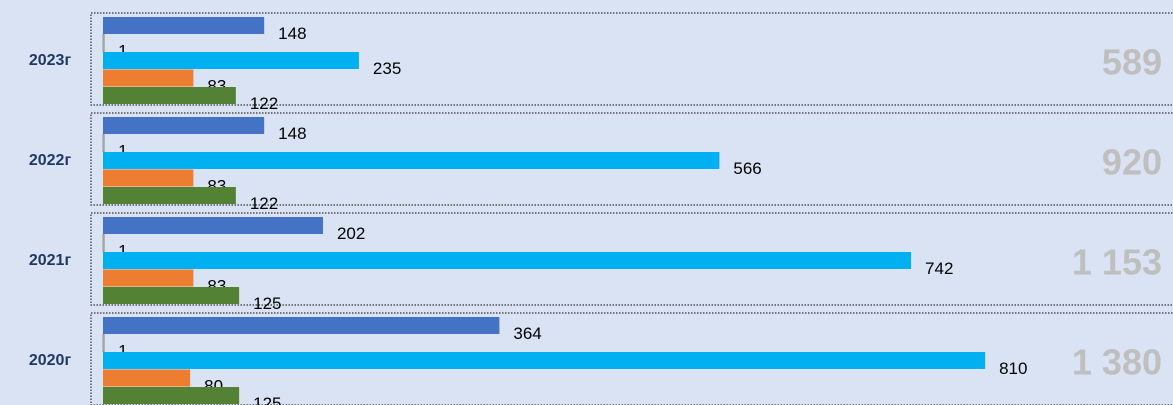 This screenshot has height=405, width=1173. What do you see at coordinates (1013, 368) in the screenshot?
I see `value-label: 810` at bounding box center [1013, 368].